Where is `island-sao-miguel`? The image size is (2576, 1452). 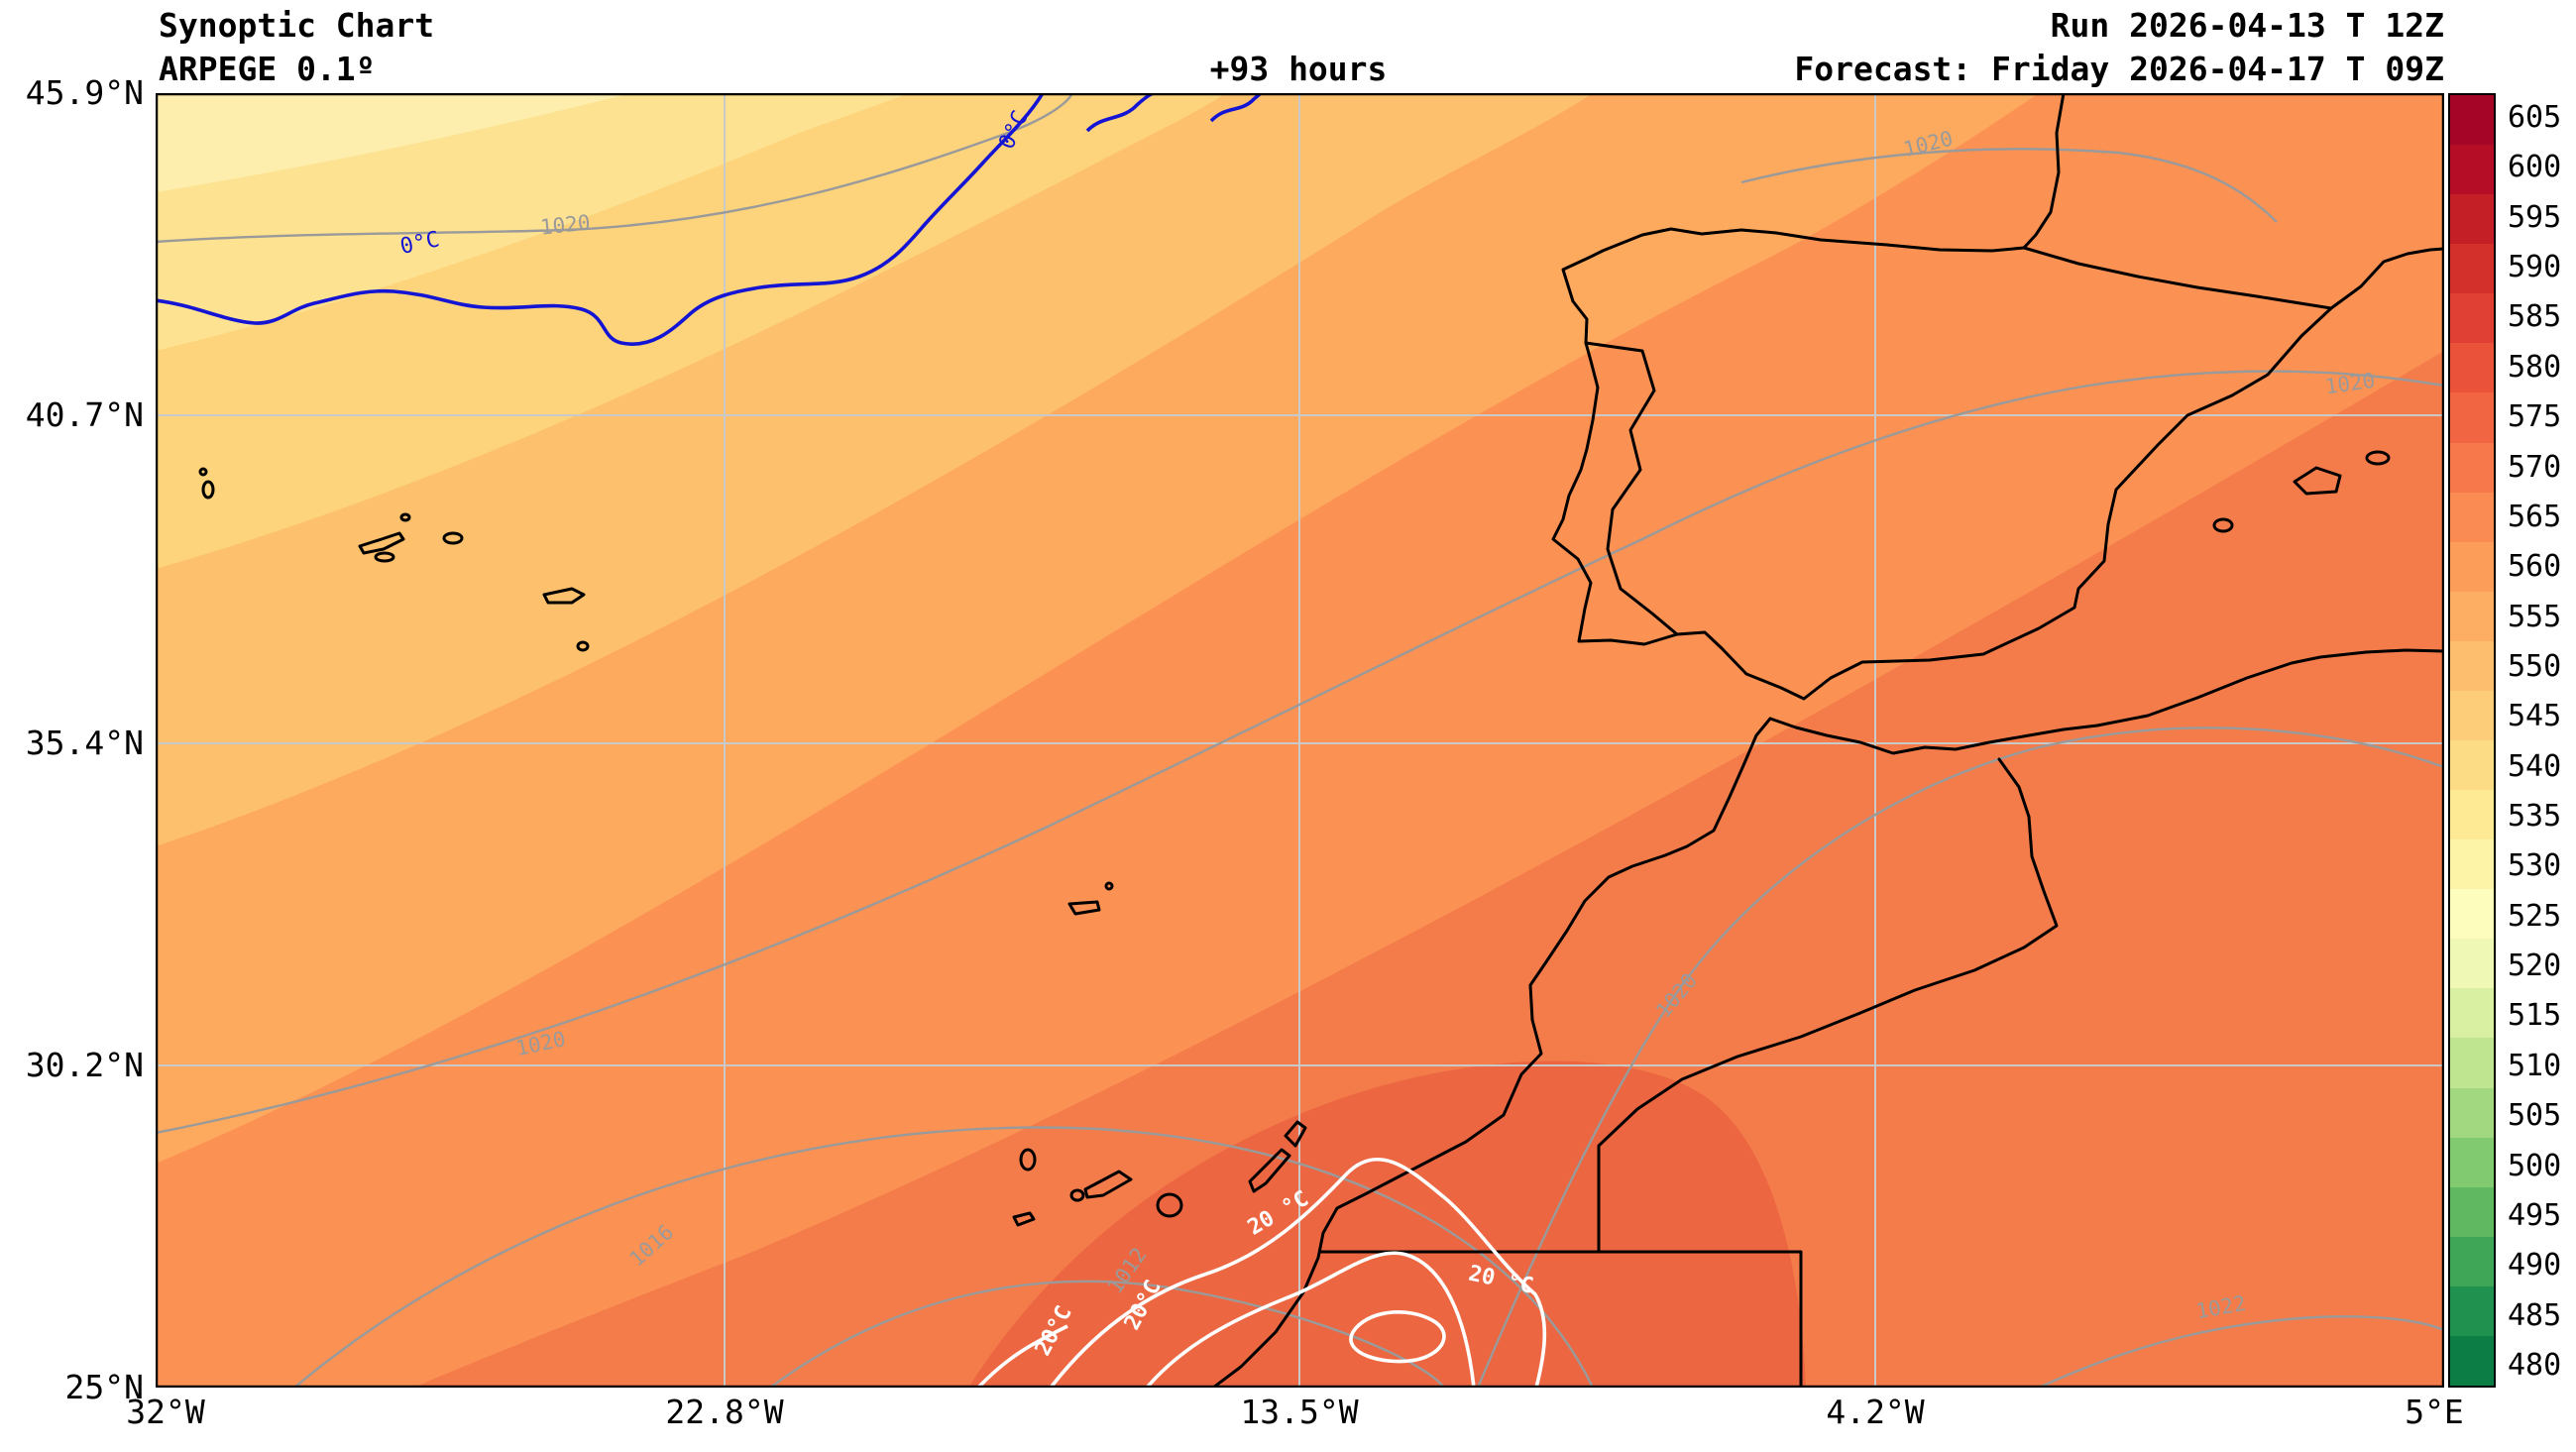
island-sao-miguel is located at coordinates (564, 596).